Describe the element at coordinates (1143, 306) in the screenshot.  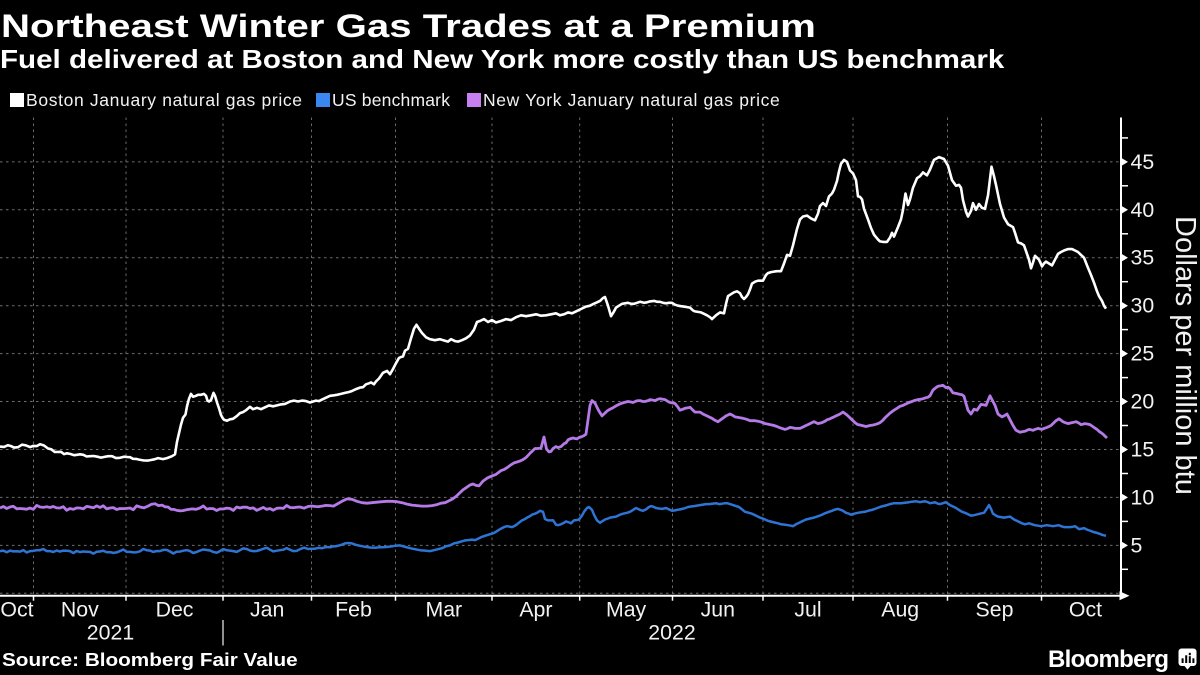
I see `svg-text: 30` at that location.